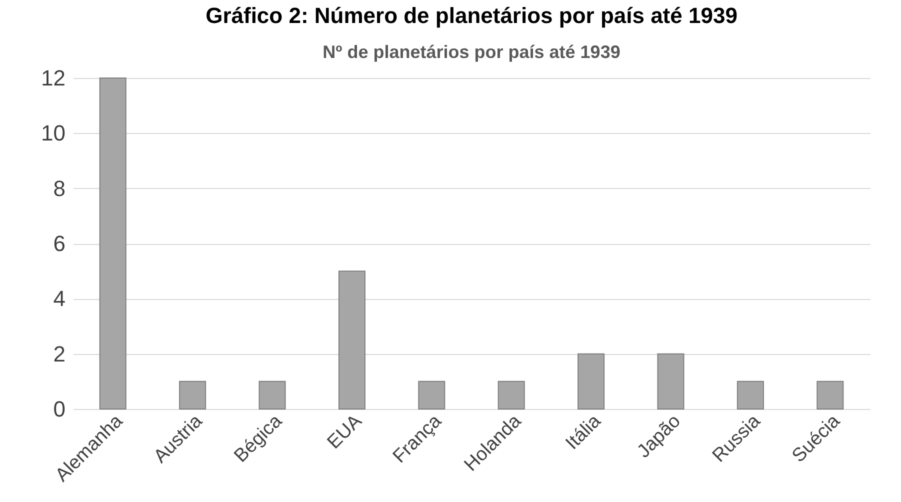 The width and height of the screenshot is (901, 502). What do you see at coordinates (345, 432) in the screenshot?
I see `x-tick-label: EUA` at bounding box center [345, 432].